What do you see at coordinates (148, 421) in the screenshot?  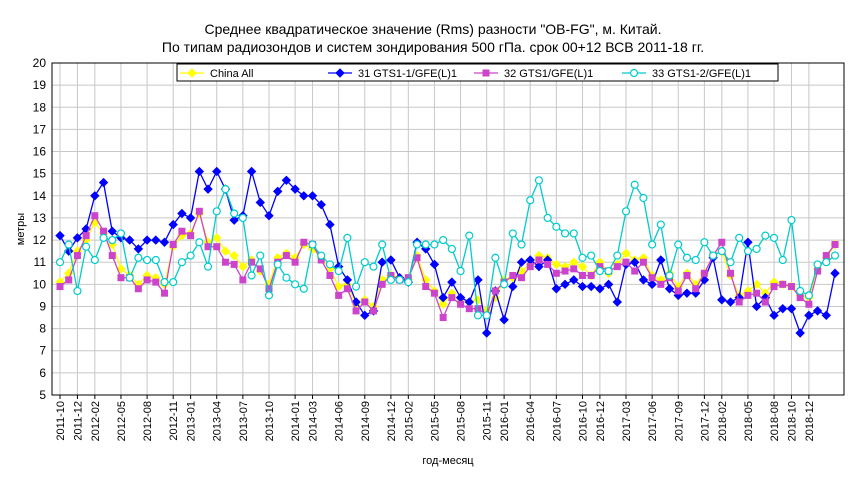 I see `x-tick-label: 2012-08` at bounding box center [148, 421].